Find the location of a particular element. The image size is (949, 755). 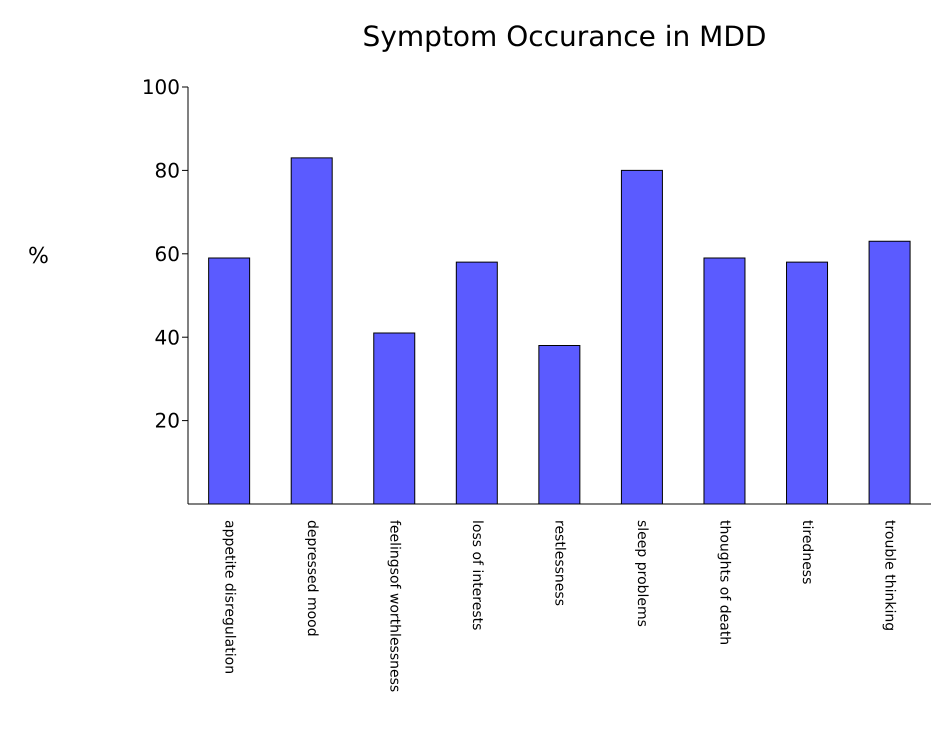

y-tick-label: 20 is located at coordinates (167, 420).